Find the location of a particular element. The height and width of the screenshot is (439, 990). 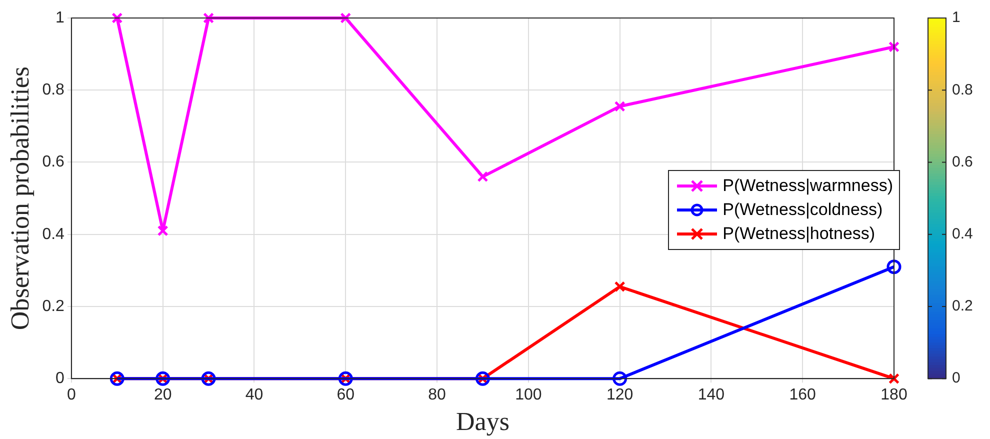

x-tick-label: 60 is located at coordinates (345, 395).